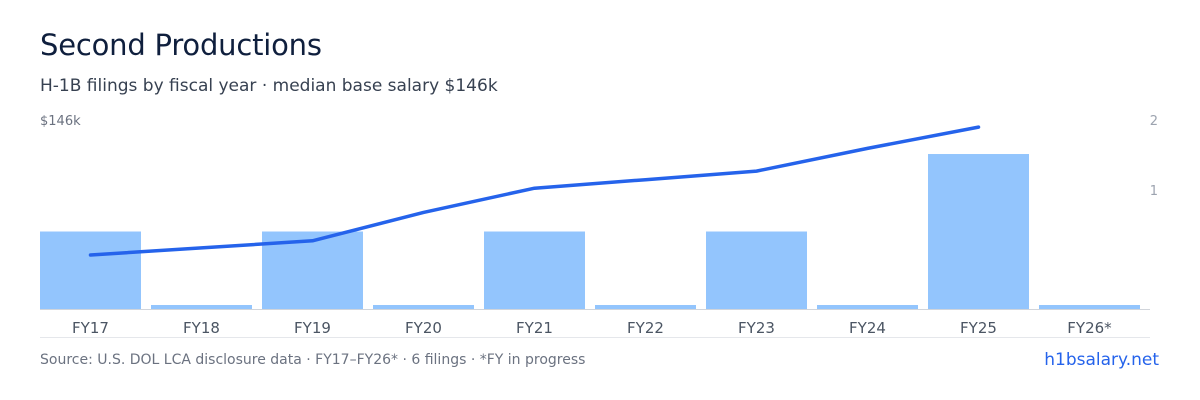 The height and width of the screenshot is (400, 1200). I want to click on chart-title: Second Productions, so click(181, 45).